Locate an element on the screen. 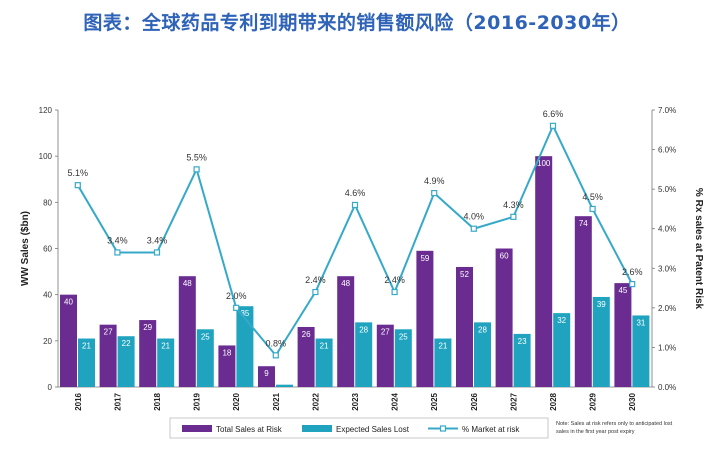  bar-value-label: 9 is located at coordinates (266, 373).